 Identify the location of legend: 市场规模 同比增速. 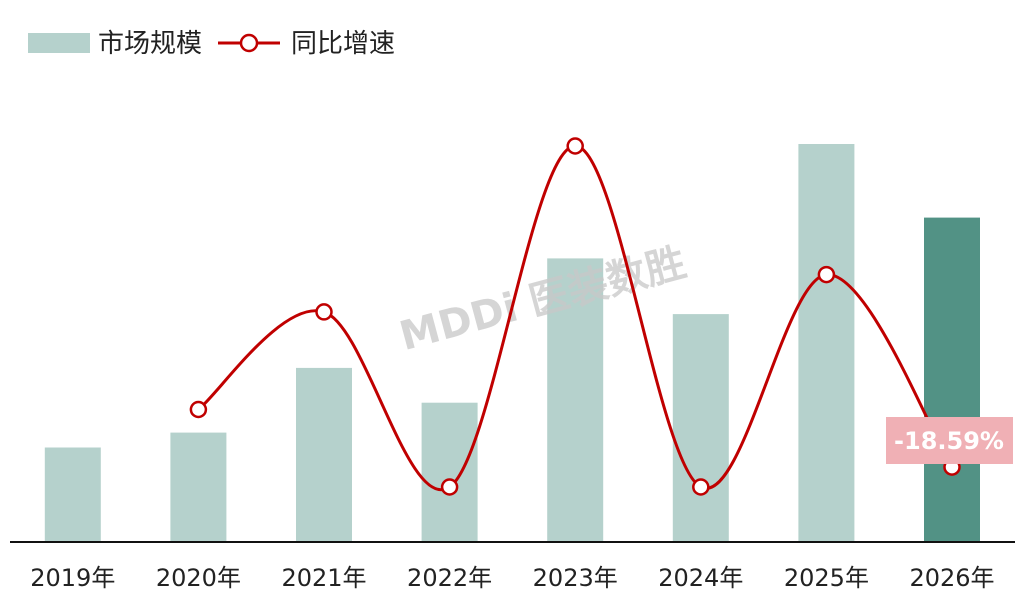
(211, 44).